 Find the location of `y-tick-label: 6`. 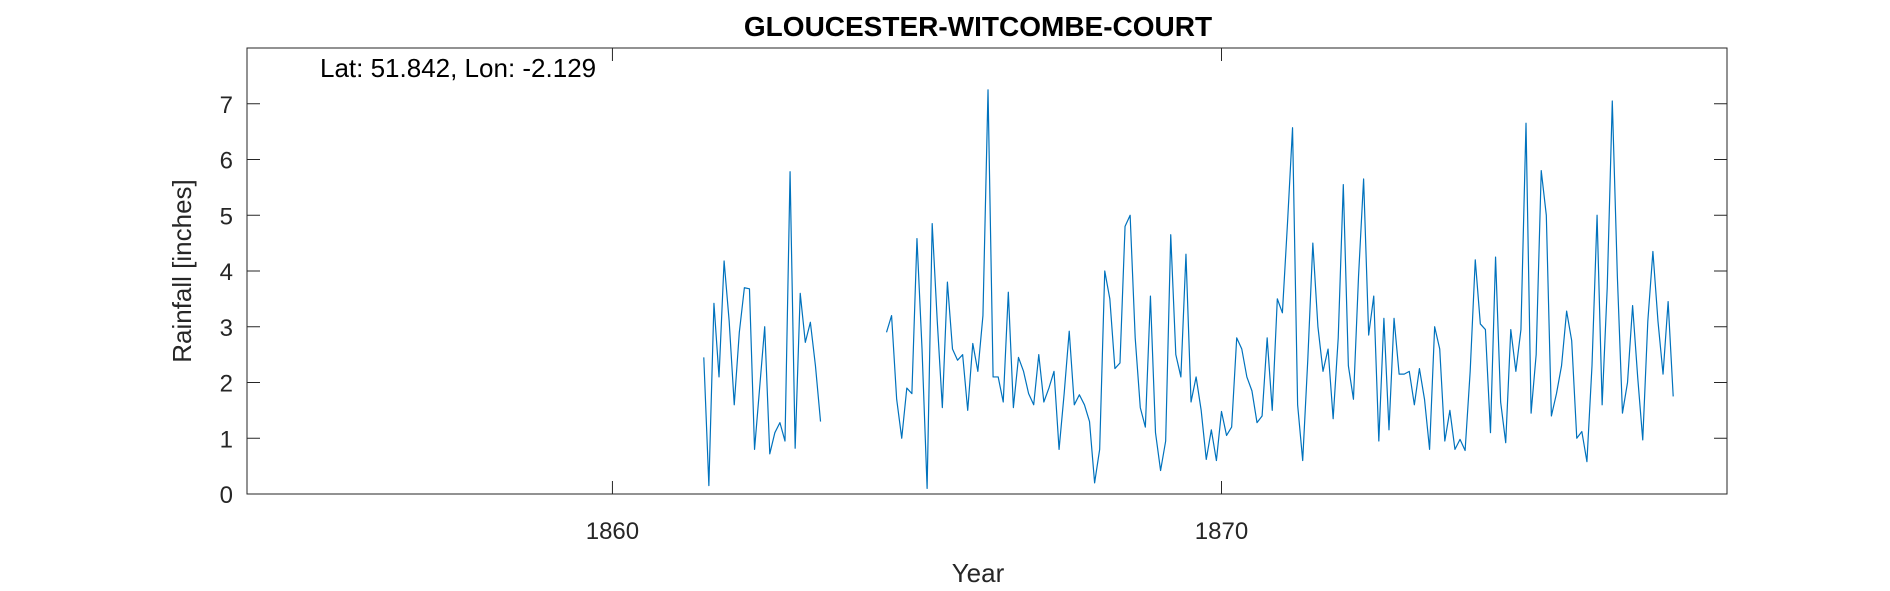

y-tick-label: 6 is located at coordinates (226, 161).